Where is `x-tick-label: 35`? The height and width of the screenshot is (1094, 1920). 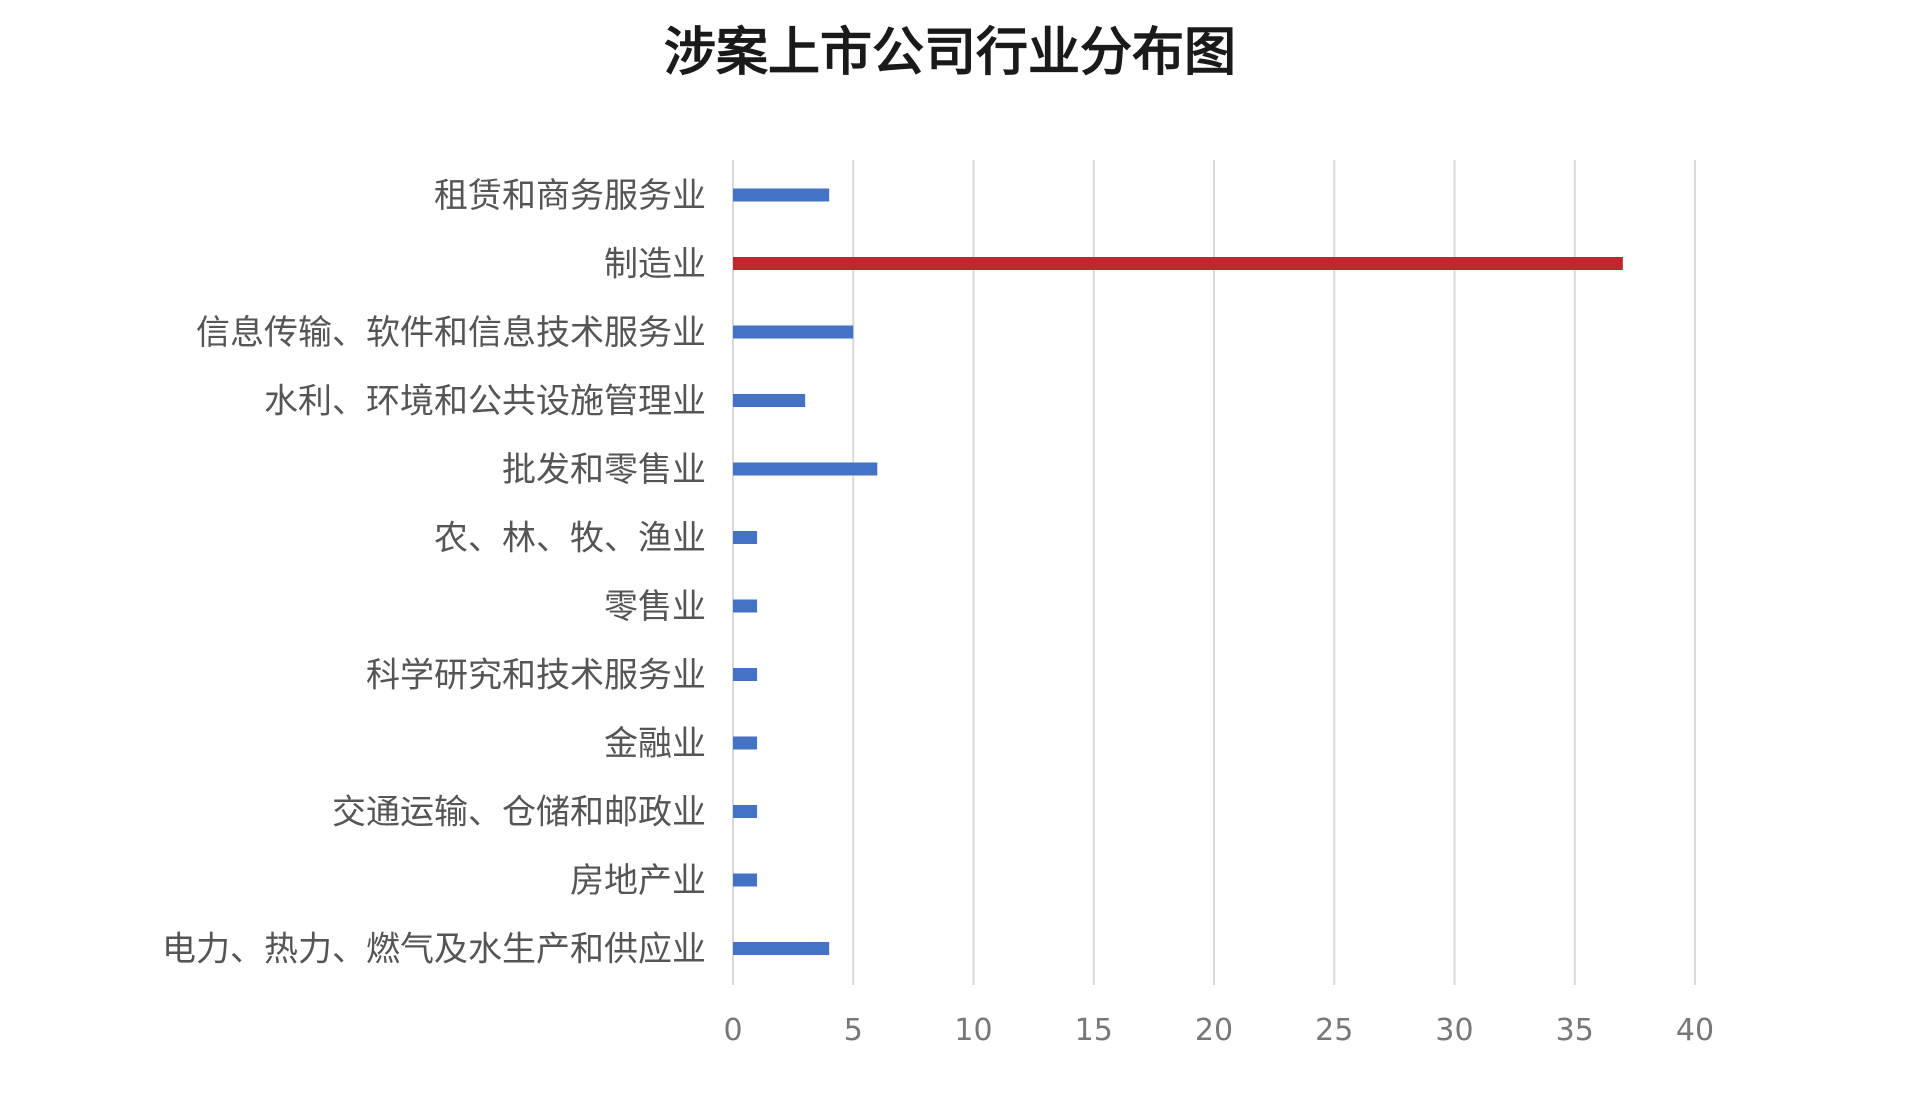 x-tick-label: 35 is located at coordinates (1575, 1030).